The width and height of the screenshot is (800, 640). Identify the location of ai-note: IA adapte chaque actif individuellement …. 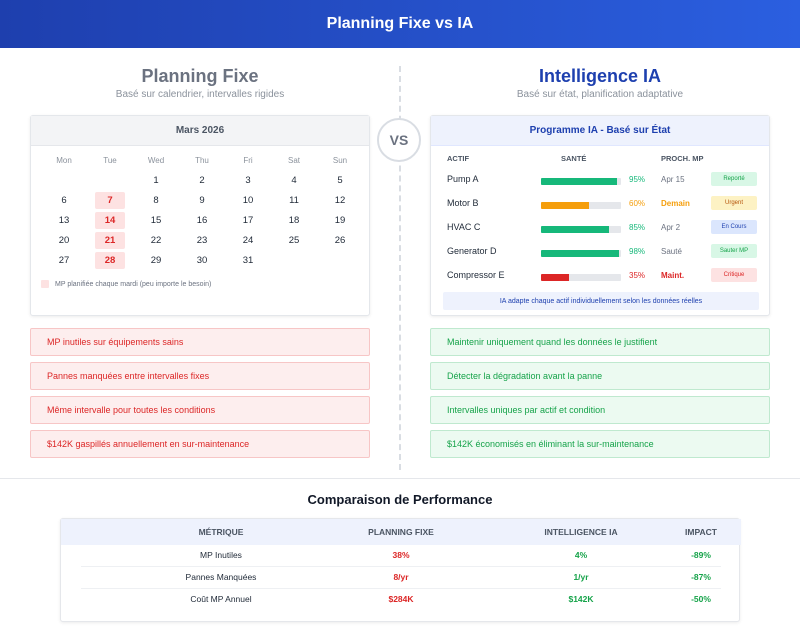
(601, 301).